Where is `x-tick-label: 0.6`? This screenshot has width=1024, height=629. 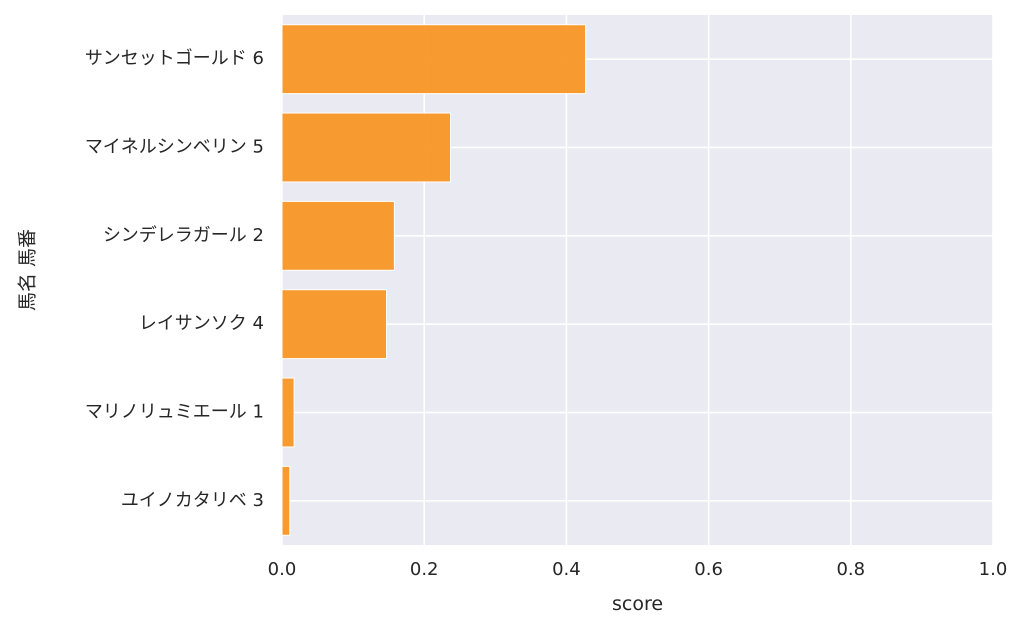
x-tick-label: 0.6 is located at coordinates (708, 569).